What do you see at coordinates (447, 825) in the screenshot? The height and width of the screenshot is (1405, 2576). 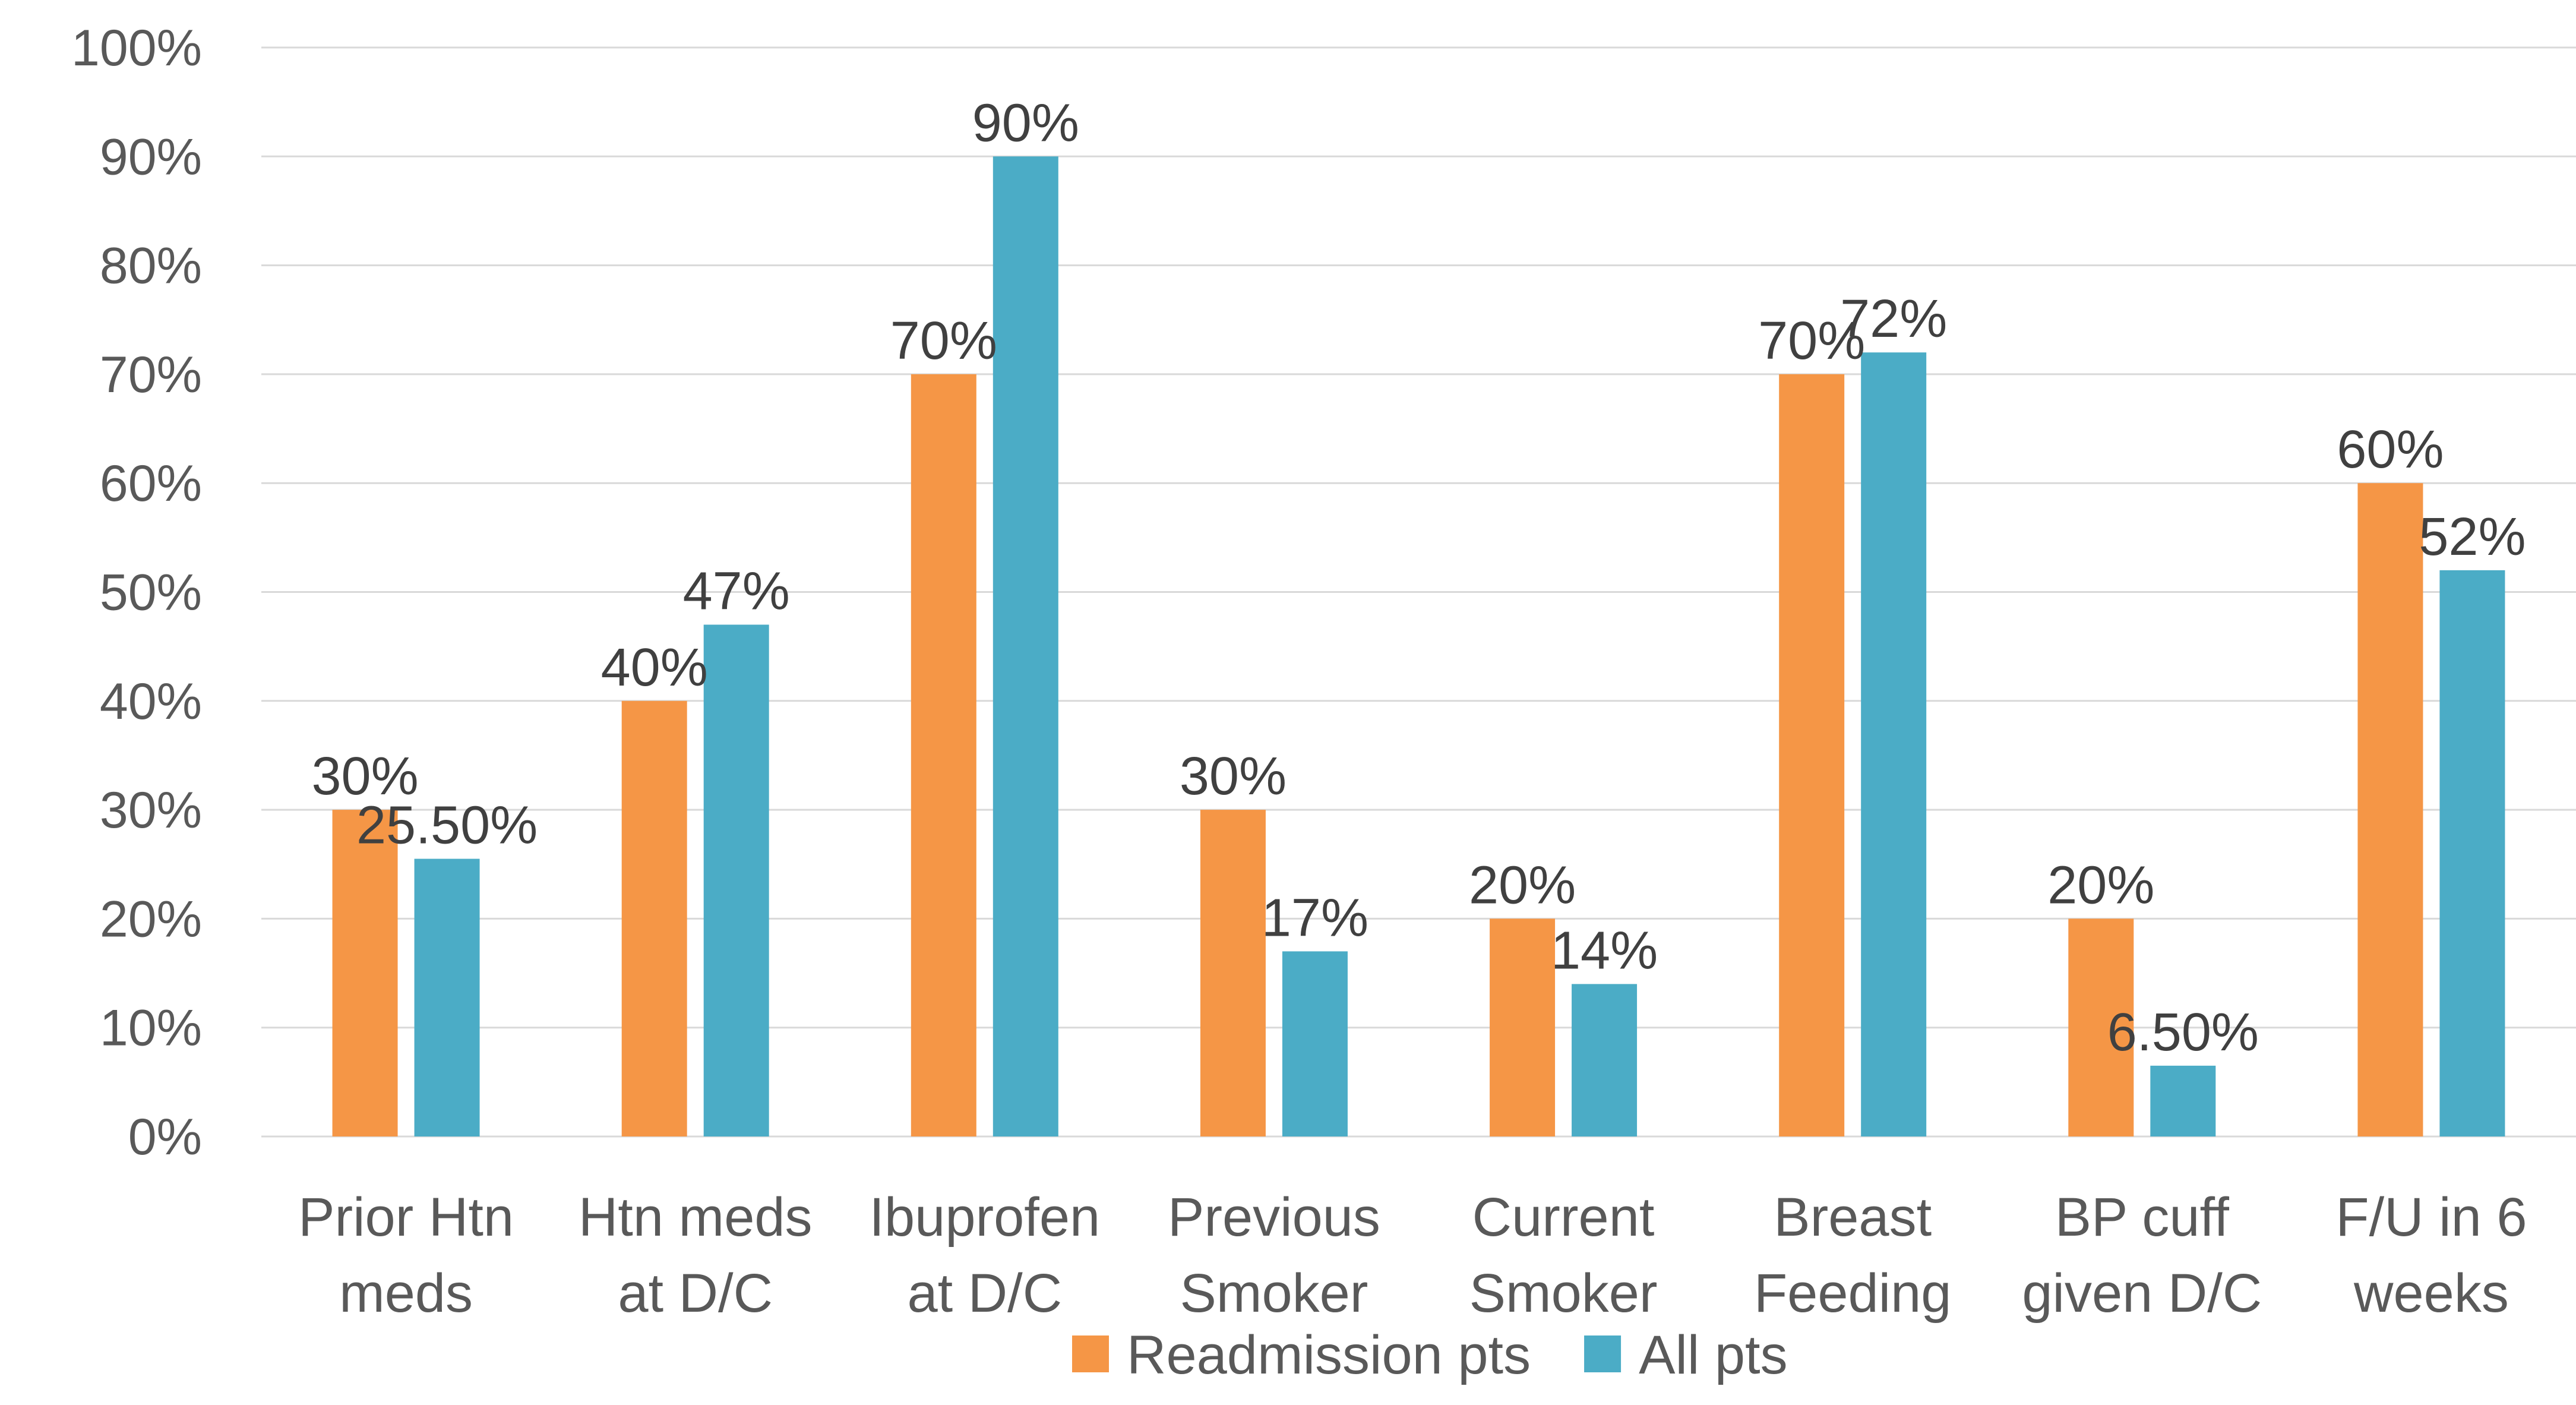 I see `data-label: 25.50%` at bounding box center [447, 825].